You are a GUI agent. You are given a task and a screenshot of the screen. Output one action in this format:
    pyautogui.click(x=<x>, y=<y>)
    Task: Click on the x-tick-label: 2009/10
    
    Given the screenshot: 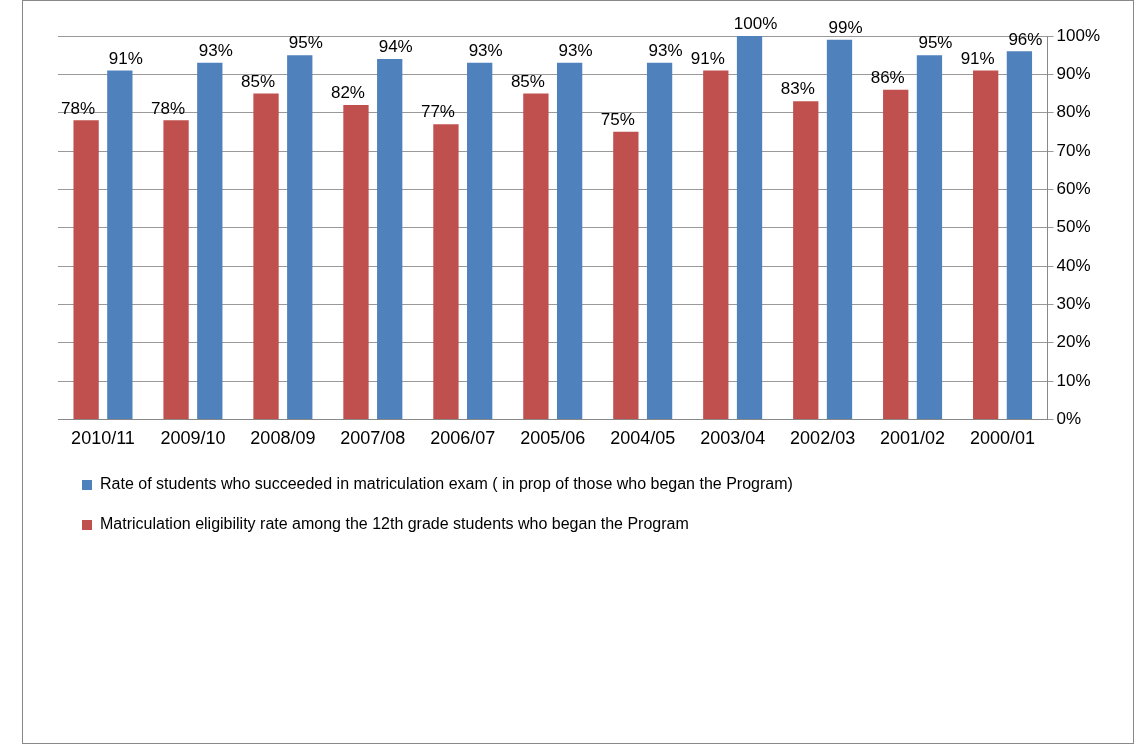 What is the action you would take?
    pyautogui.click(x=193, y=438)
    